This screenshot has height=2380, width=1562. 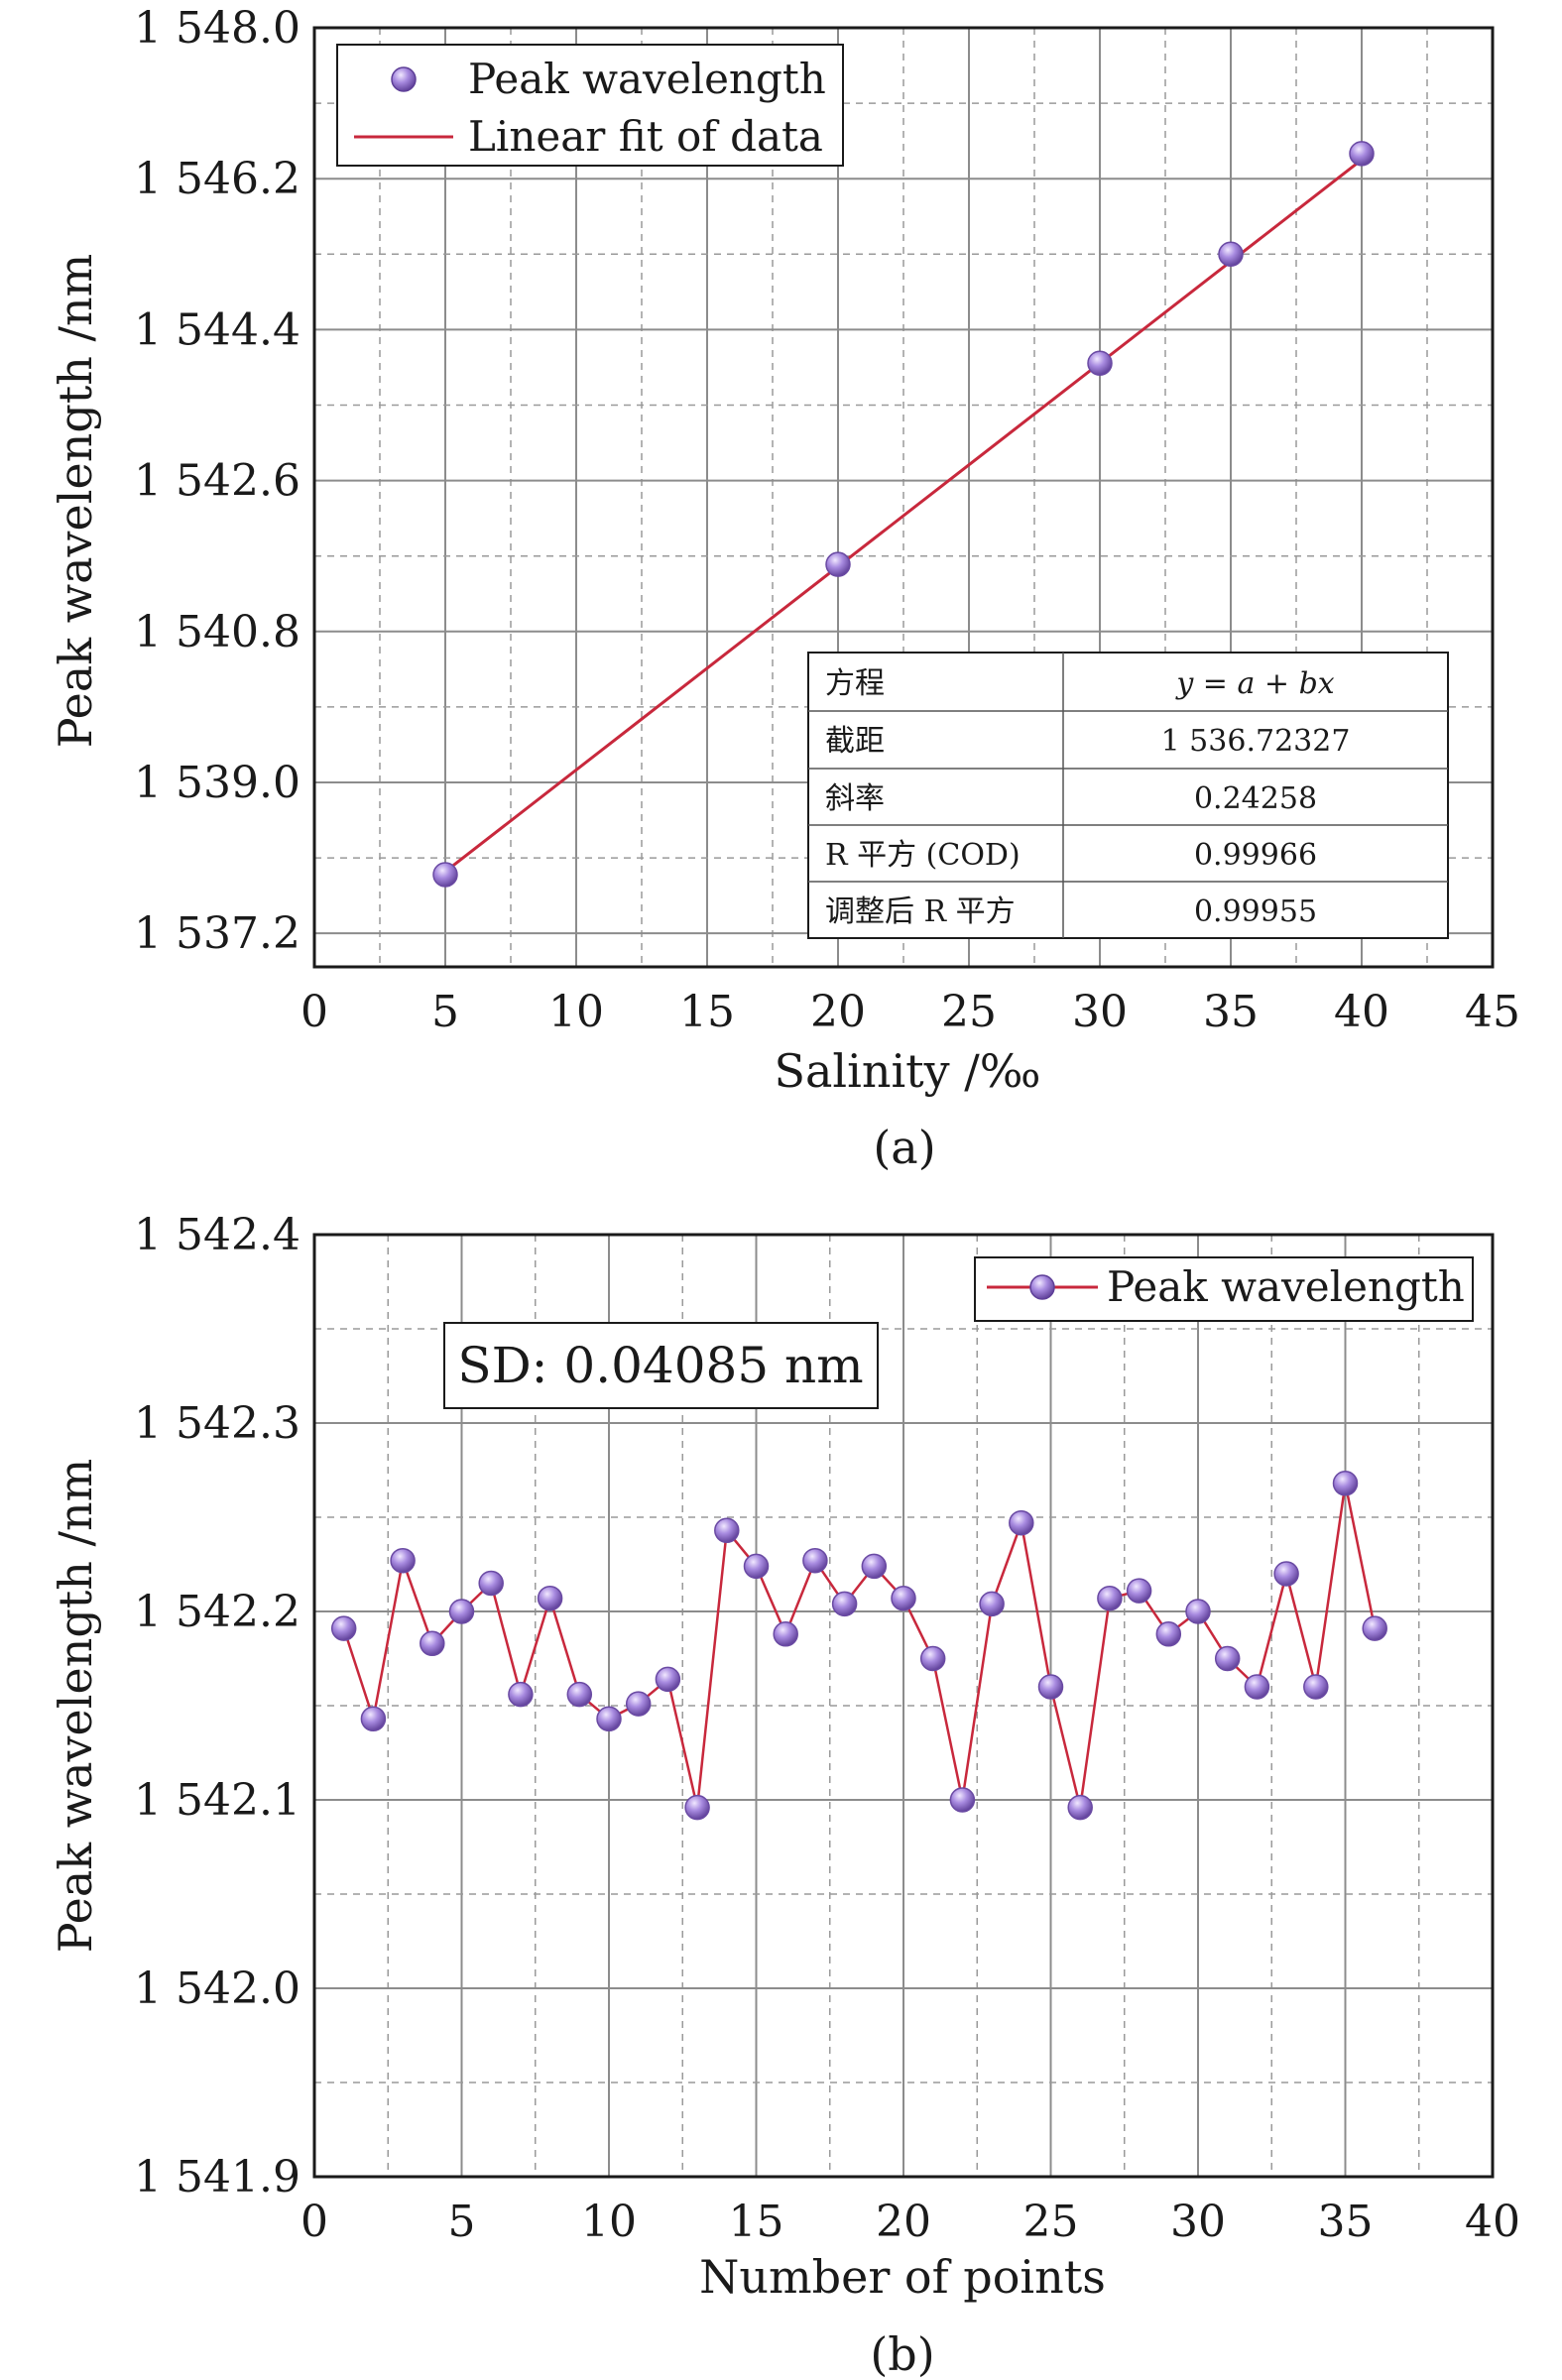 I want to click on a-y-tick-label-3: 1 542.6, so click(x=217, y=481).